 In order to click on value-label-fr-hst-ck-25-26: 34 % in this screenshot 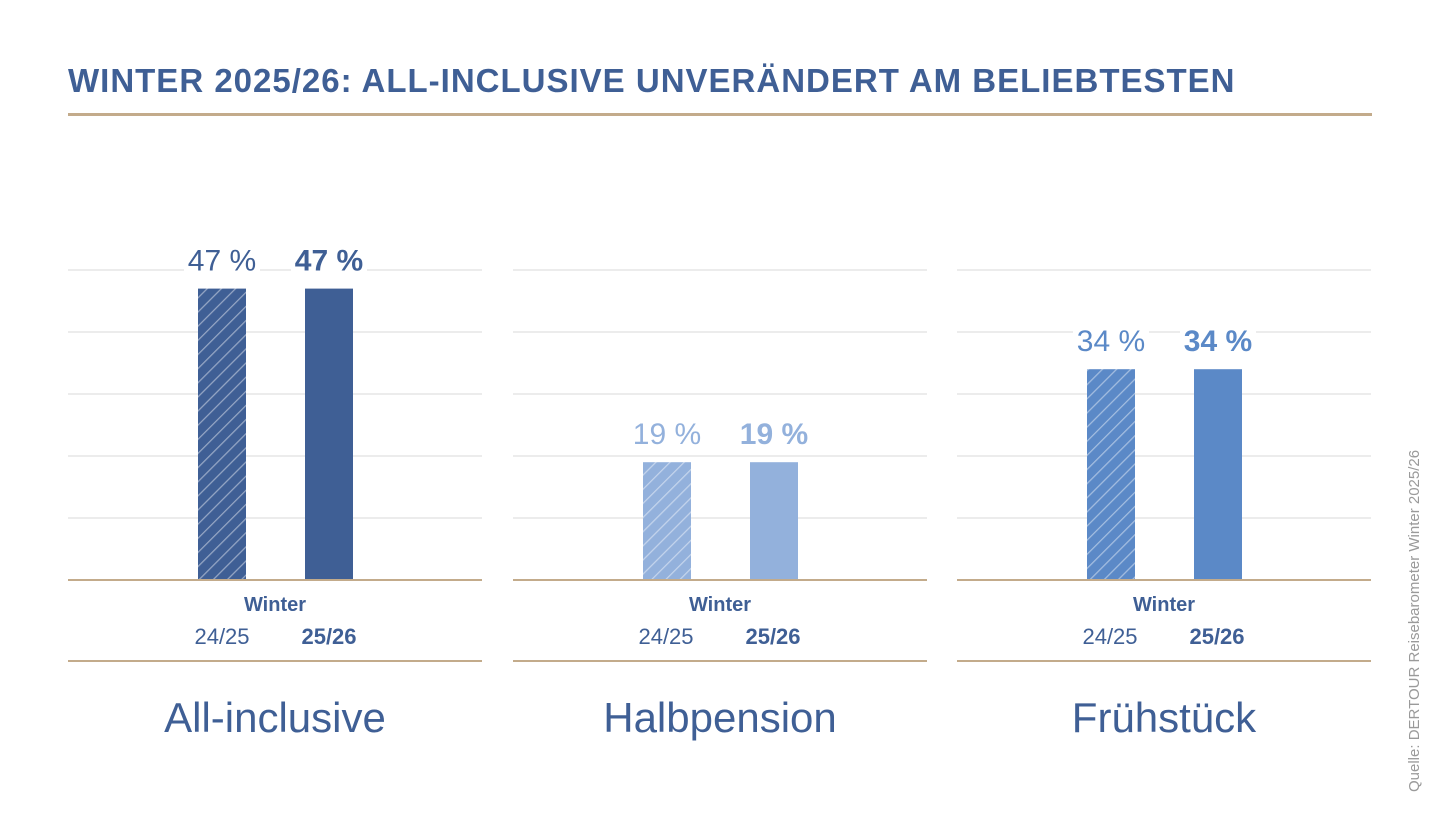, I will do `click(1218, 341)`.